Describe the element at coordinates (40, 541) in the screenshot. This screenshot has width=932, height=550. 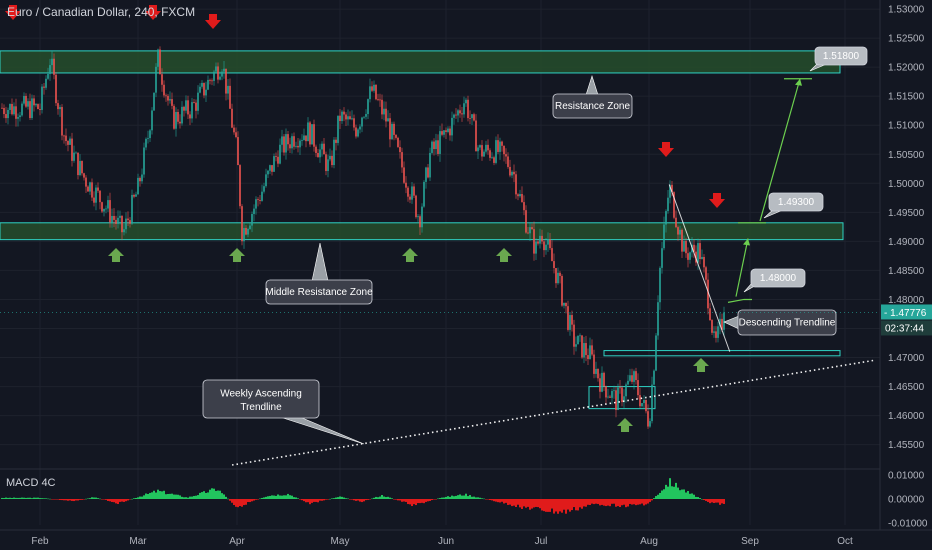
I see `x-tick-label: Feb` at that location.